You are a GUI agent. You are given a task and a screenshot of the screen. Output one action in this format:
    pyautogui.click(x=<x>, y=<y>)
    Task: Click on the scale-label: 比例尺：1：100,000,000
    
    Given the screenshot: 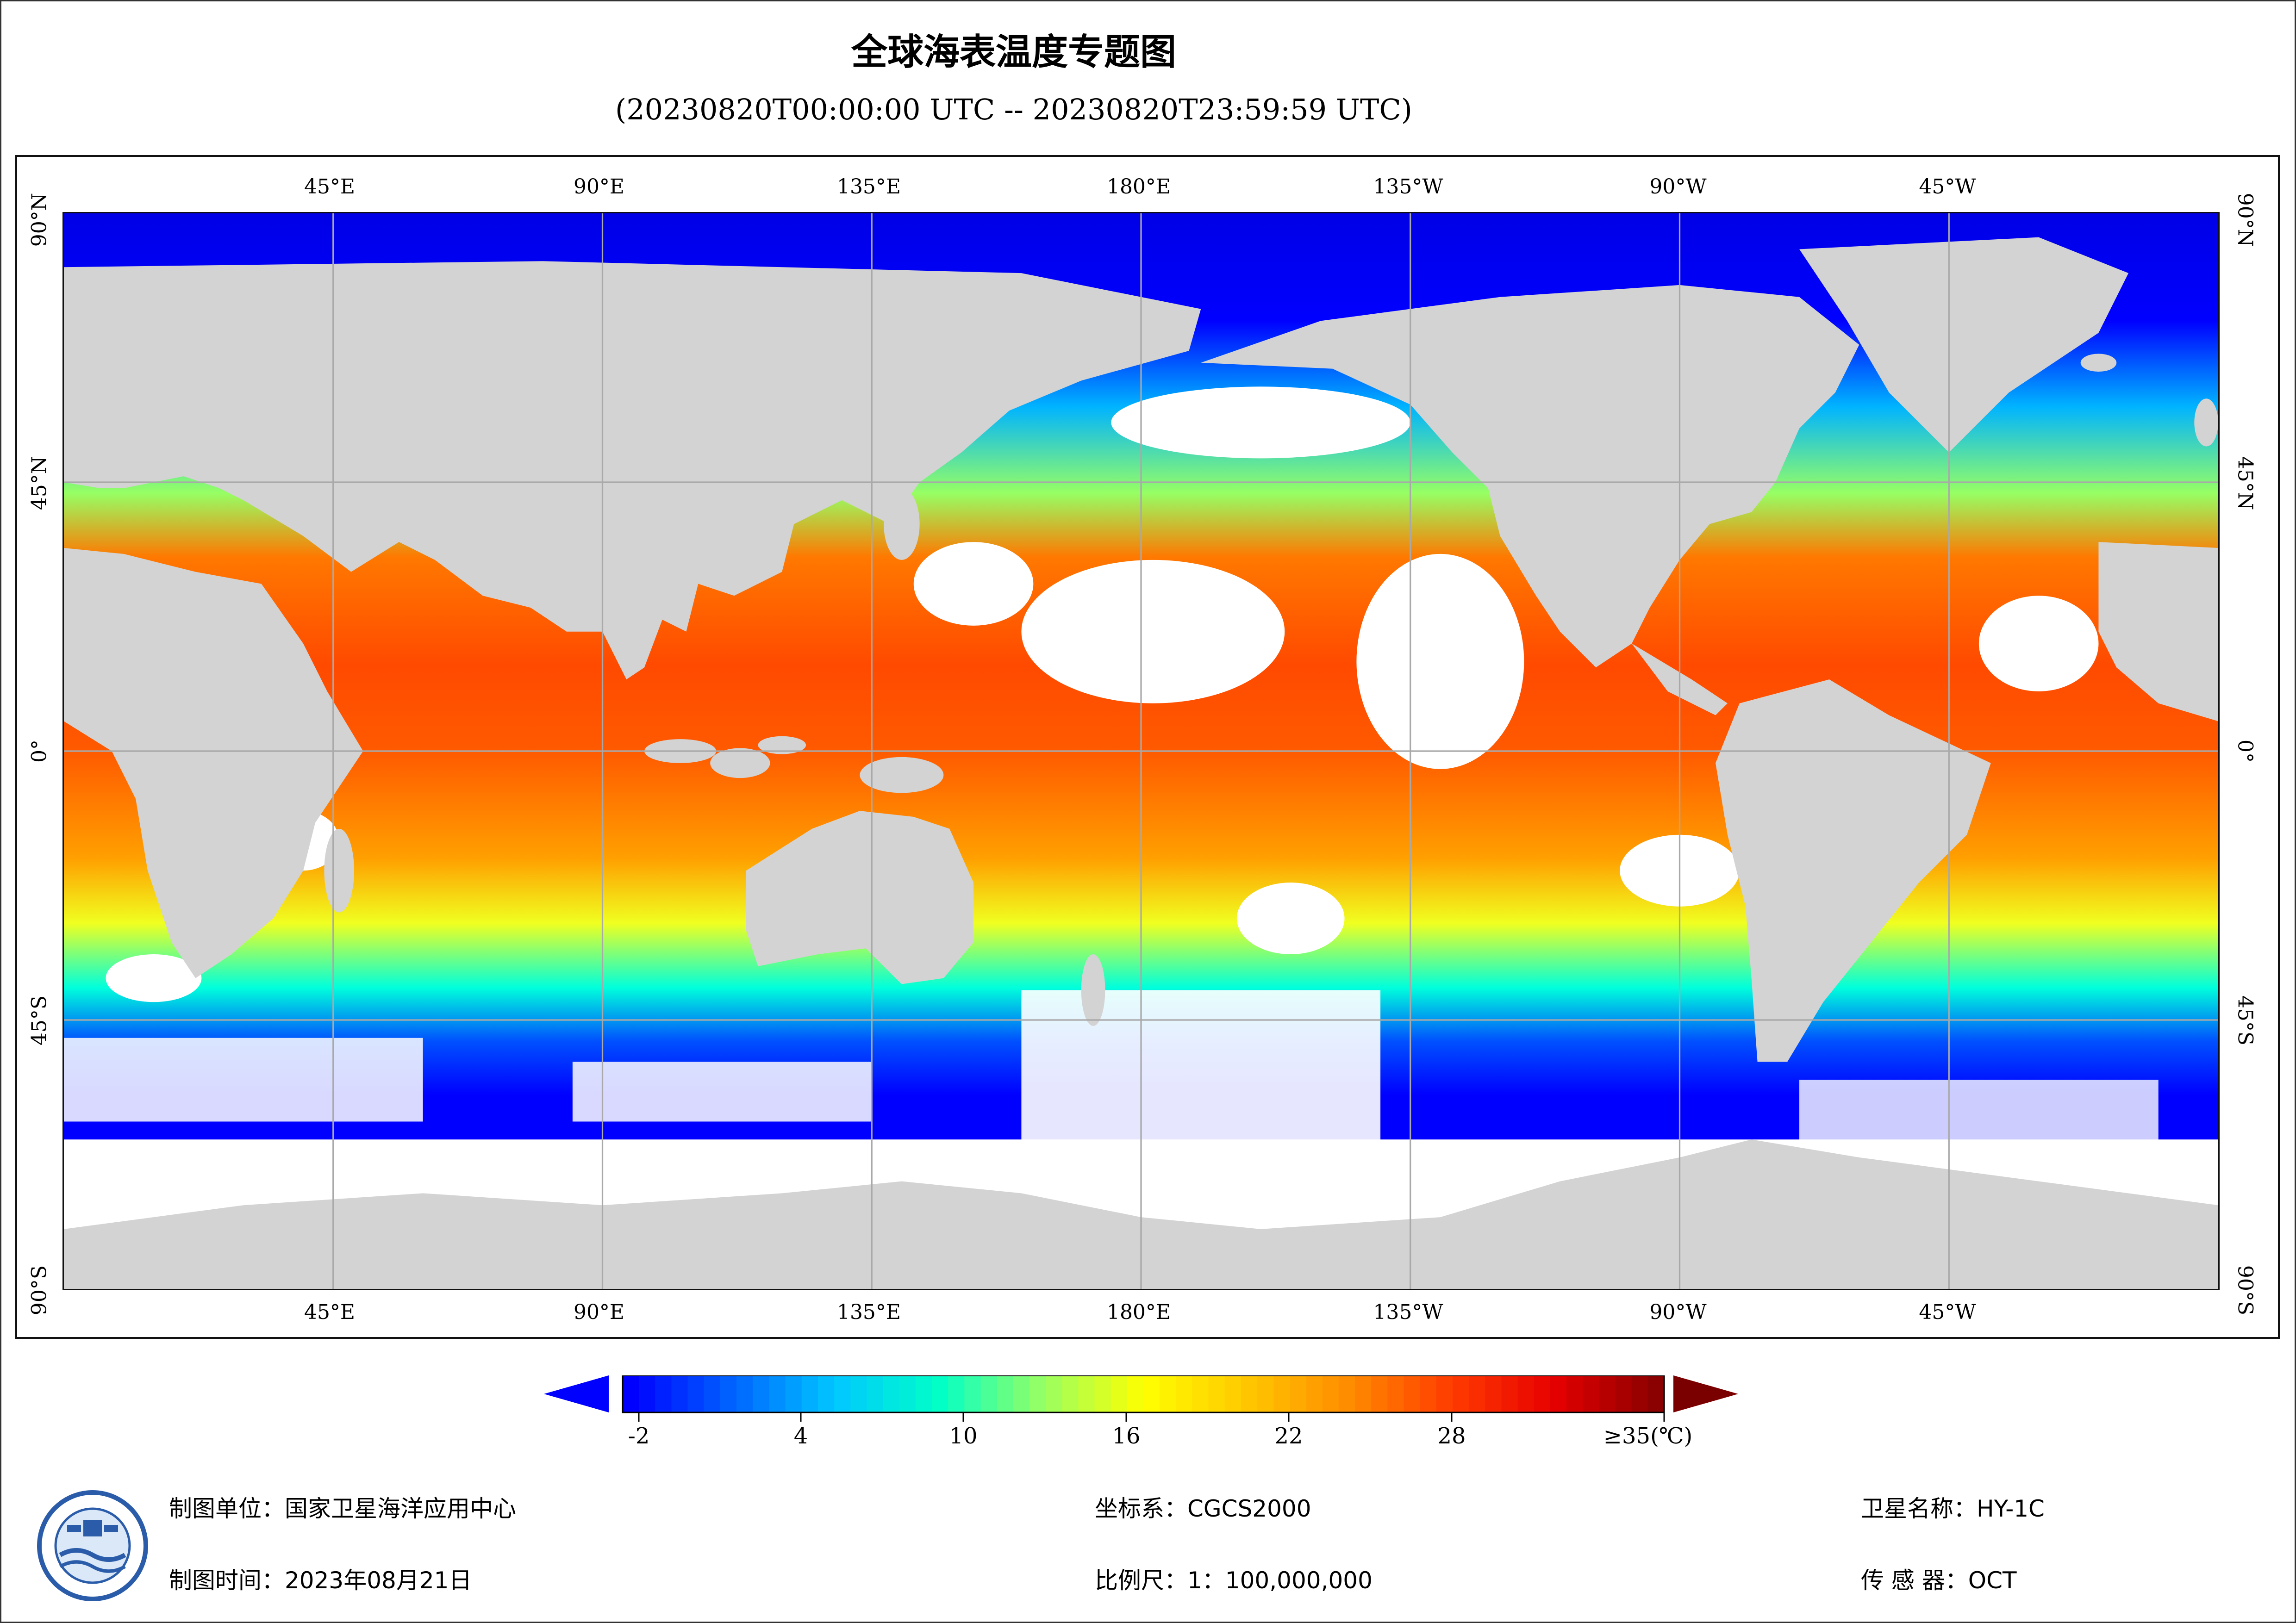 What is the action you would take?
    pyautogui.click(x=1234, y=1580)
    